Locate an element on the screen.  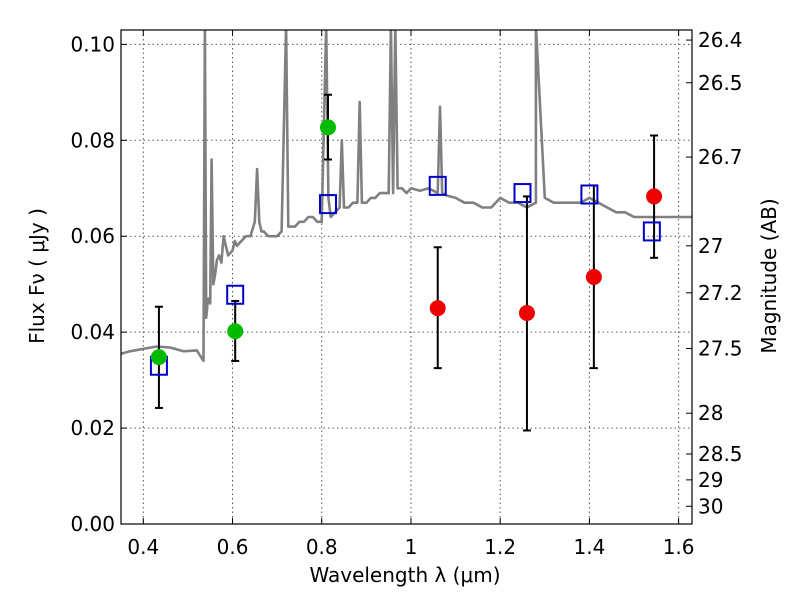
x-tick-label: 0.4 is located at coordinates (143, 547).